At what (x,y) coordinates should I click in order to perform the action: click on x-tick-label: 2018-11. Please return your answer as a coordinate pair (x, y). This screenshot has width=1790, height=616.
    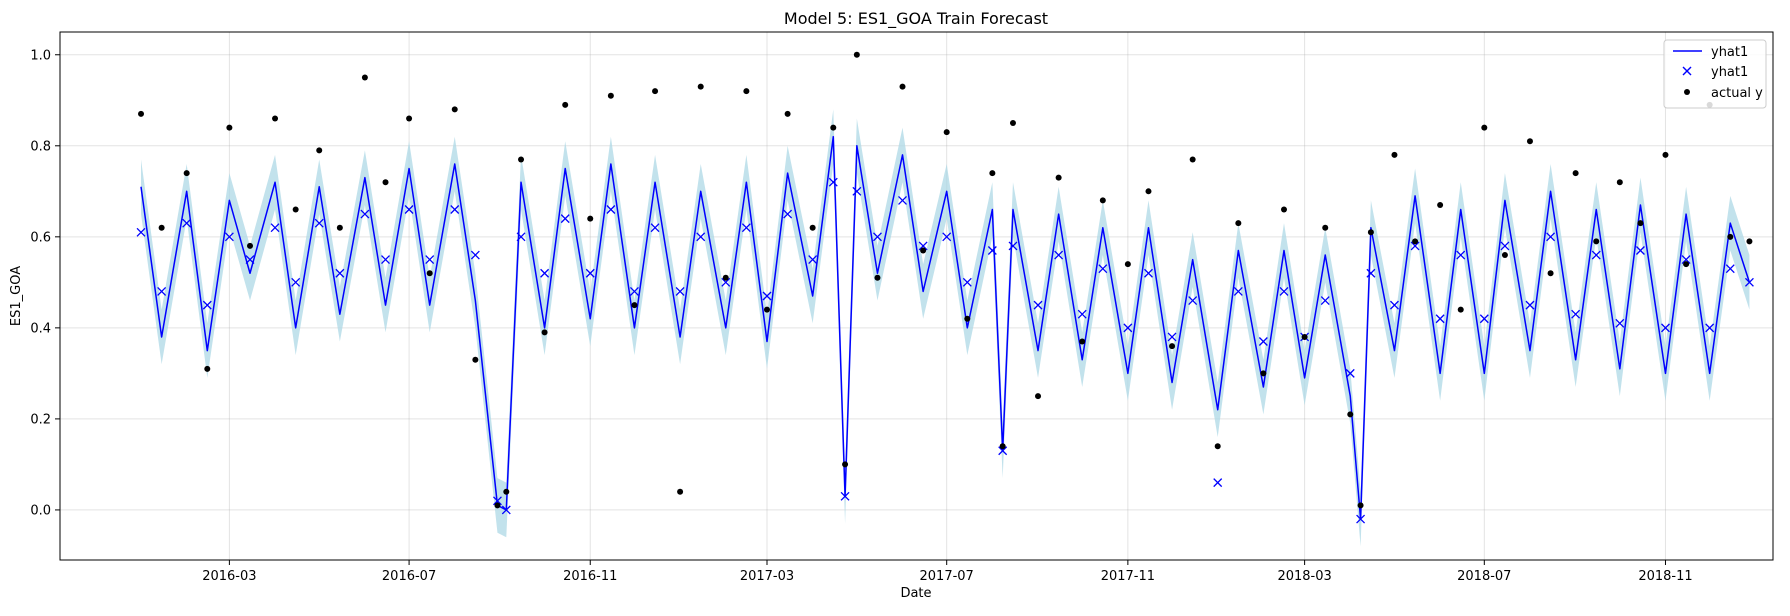
    Looking at the image, I should click on (1665, 576).